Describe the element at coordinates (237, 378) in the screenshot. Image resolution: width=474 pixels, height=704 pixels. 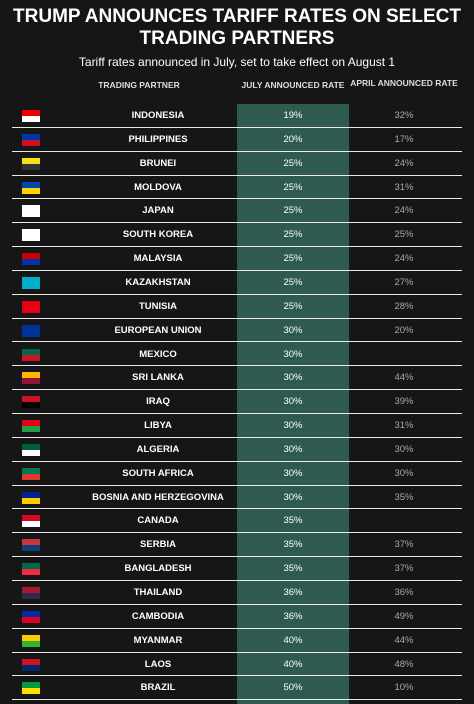
I see `table-row: SRI LANKA 30% 44%` at that location.